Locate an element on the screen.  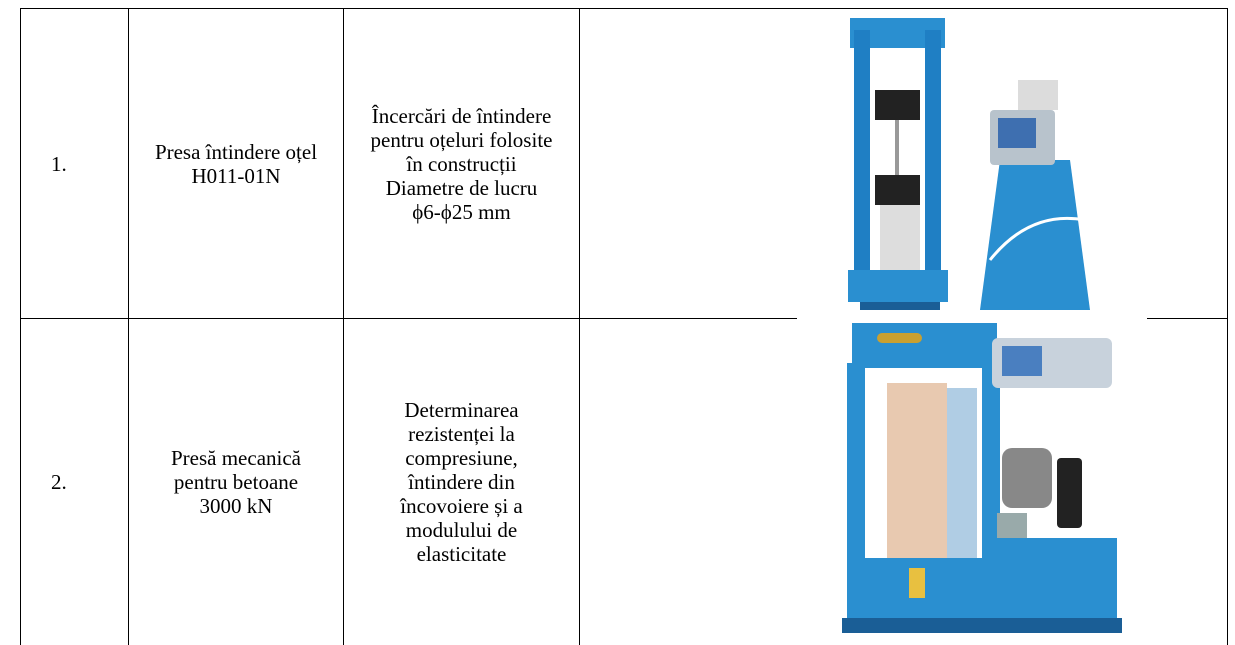
text-line: ϕ6-ϕ25 mm is located at coordinates (461, 211).